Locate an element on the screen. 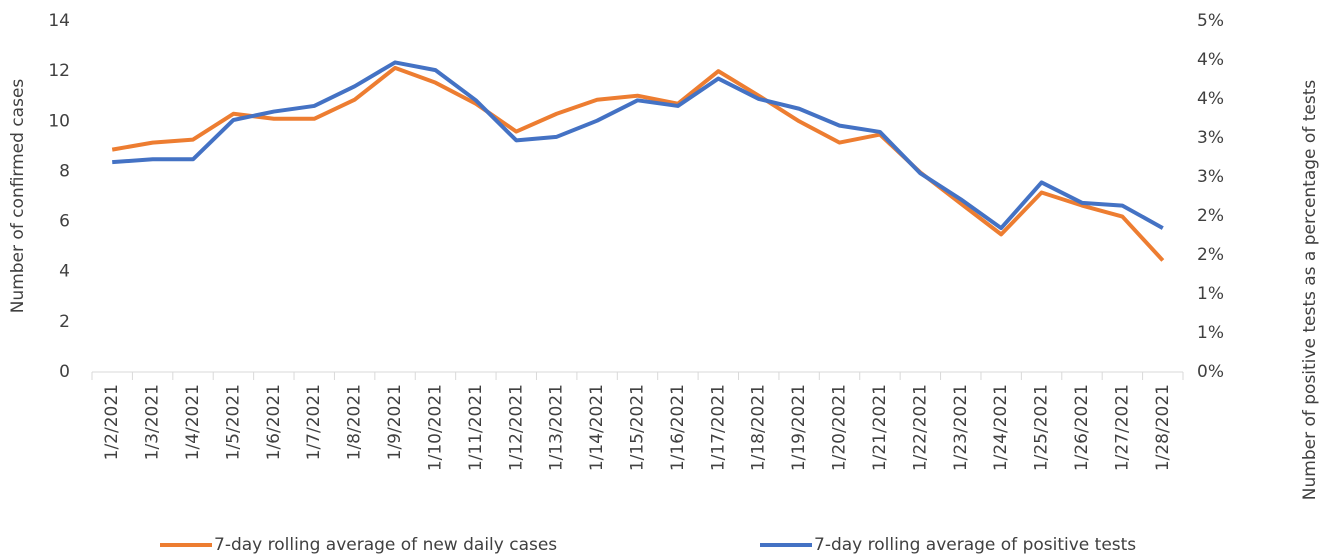 Image resolution: width=1327 pixels, height=556 pixels. x-tick-label: 1/6/2021 is located at coordinates (274, 422).